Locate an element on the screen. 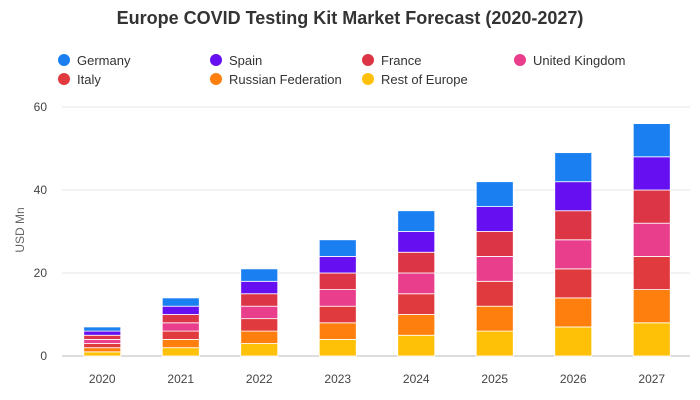  legend-item: Russian Federation is located at coordinates (286, 79).